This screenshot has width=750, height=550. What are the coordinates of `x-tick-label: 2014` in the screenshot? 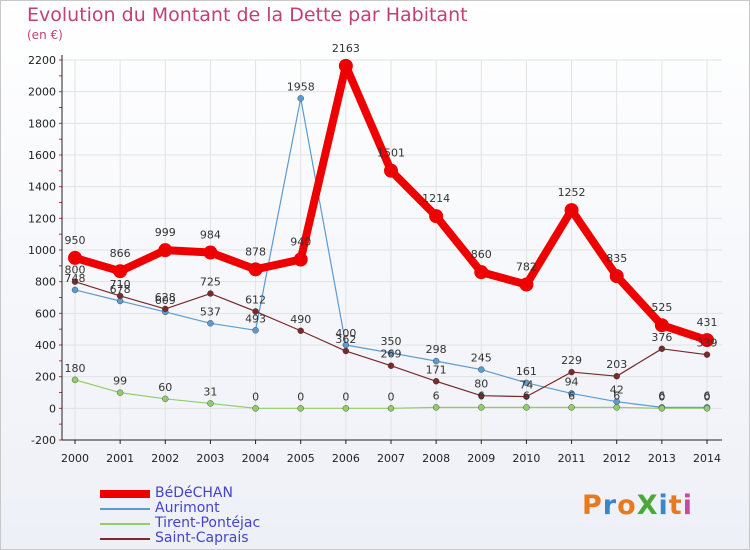 It's located at (707, 458).